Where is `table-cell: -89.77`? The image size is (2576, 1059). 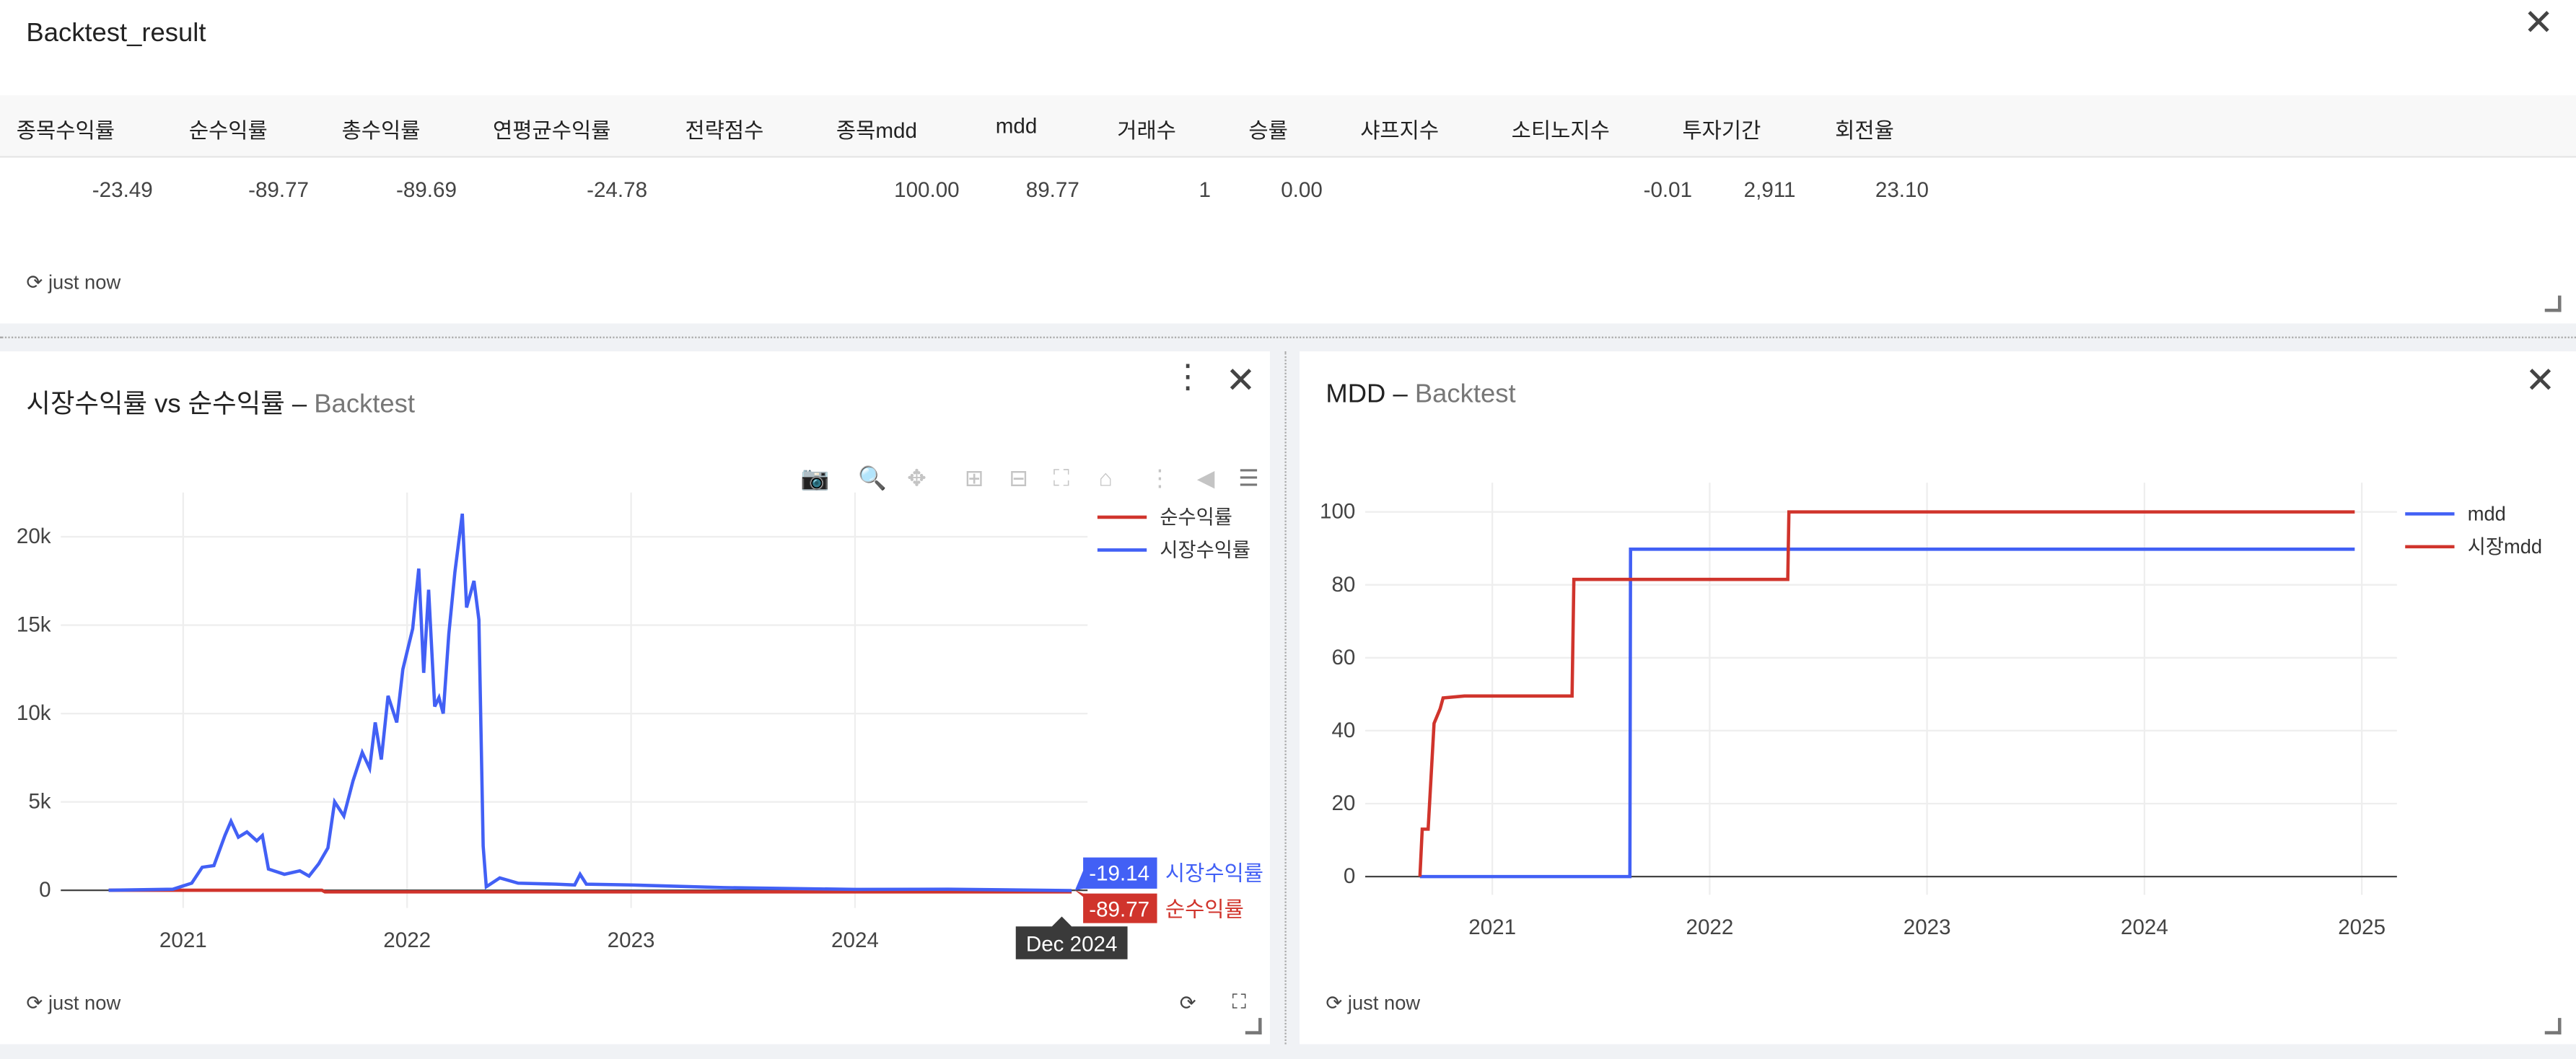 table-cell: -89.77 is located at coordinates (279, 189).